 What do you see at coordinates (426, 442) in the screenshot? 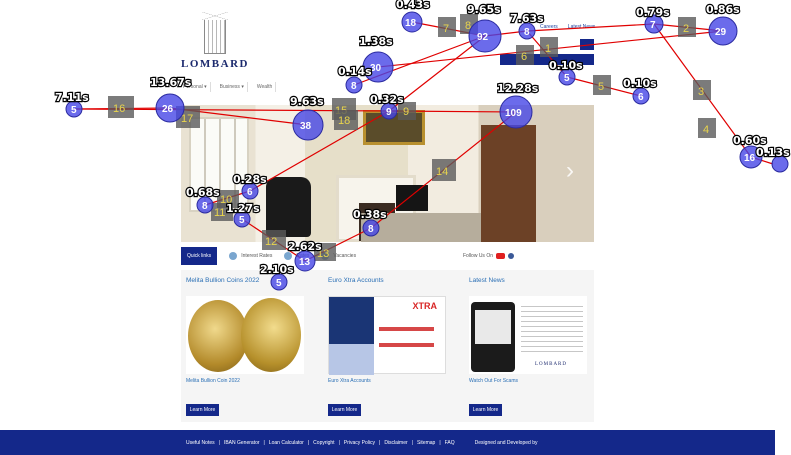
I see `footer-link: Sitemap` at bounding box center [426, 442].